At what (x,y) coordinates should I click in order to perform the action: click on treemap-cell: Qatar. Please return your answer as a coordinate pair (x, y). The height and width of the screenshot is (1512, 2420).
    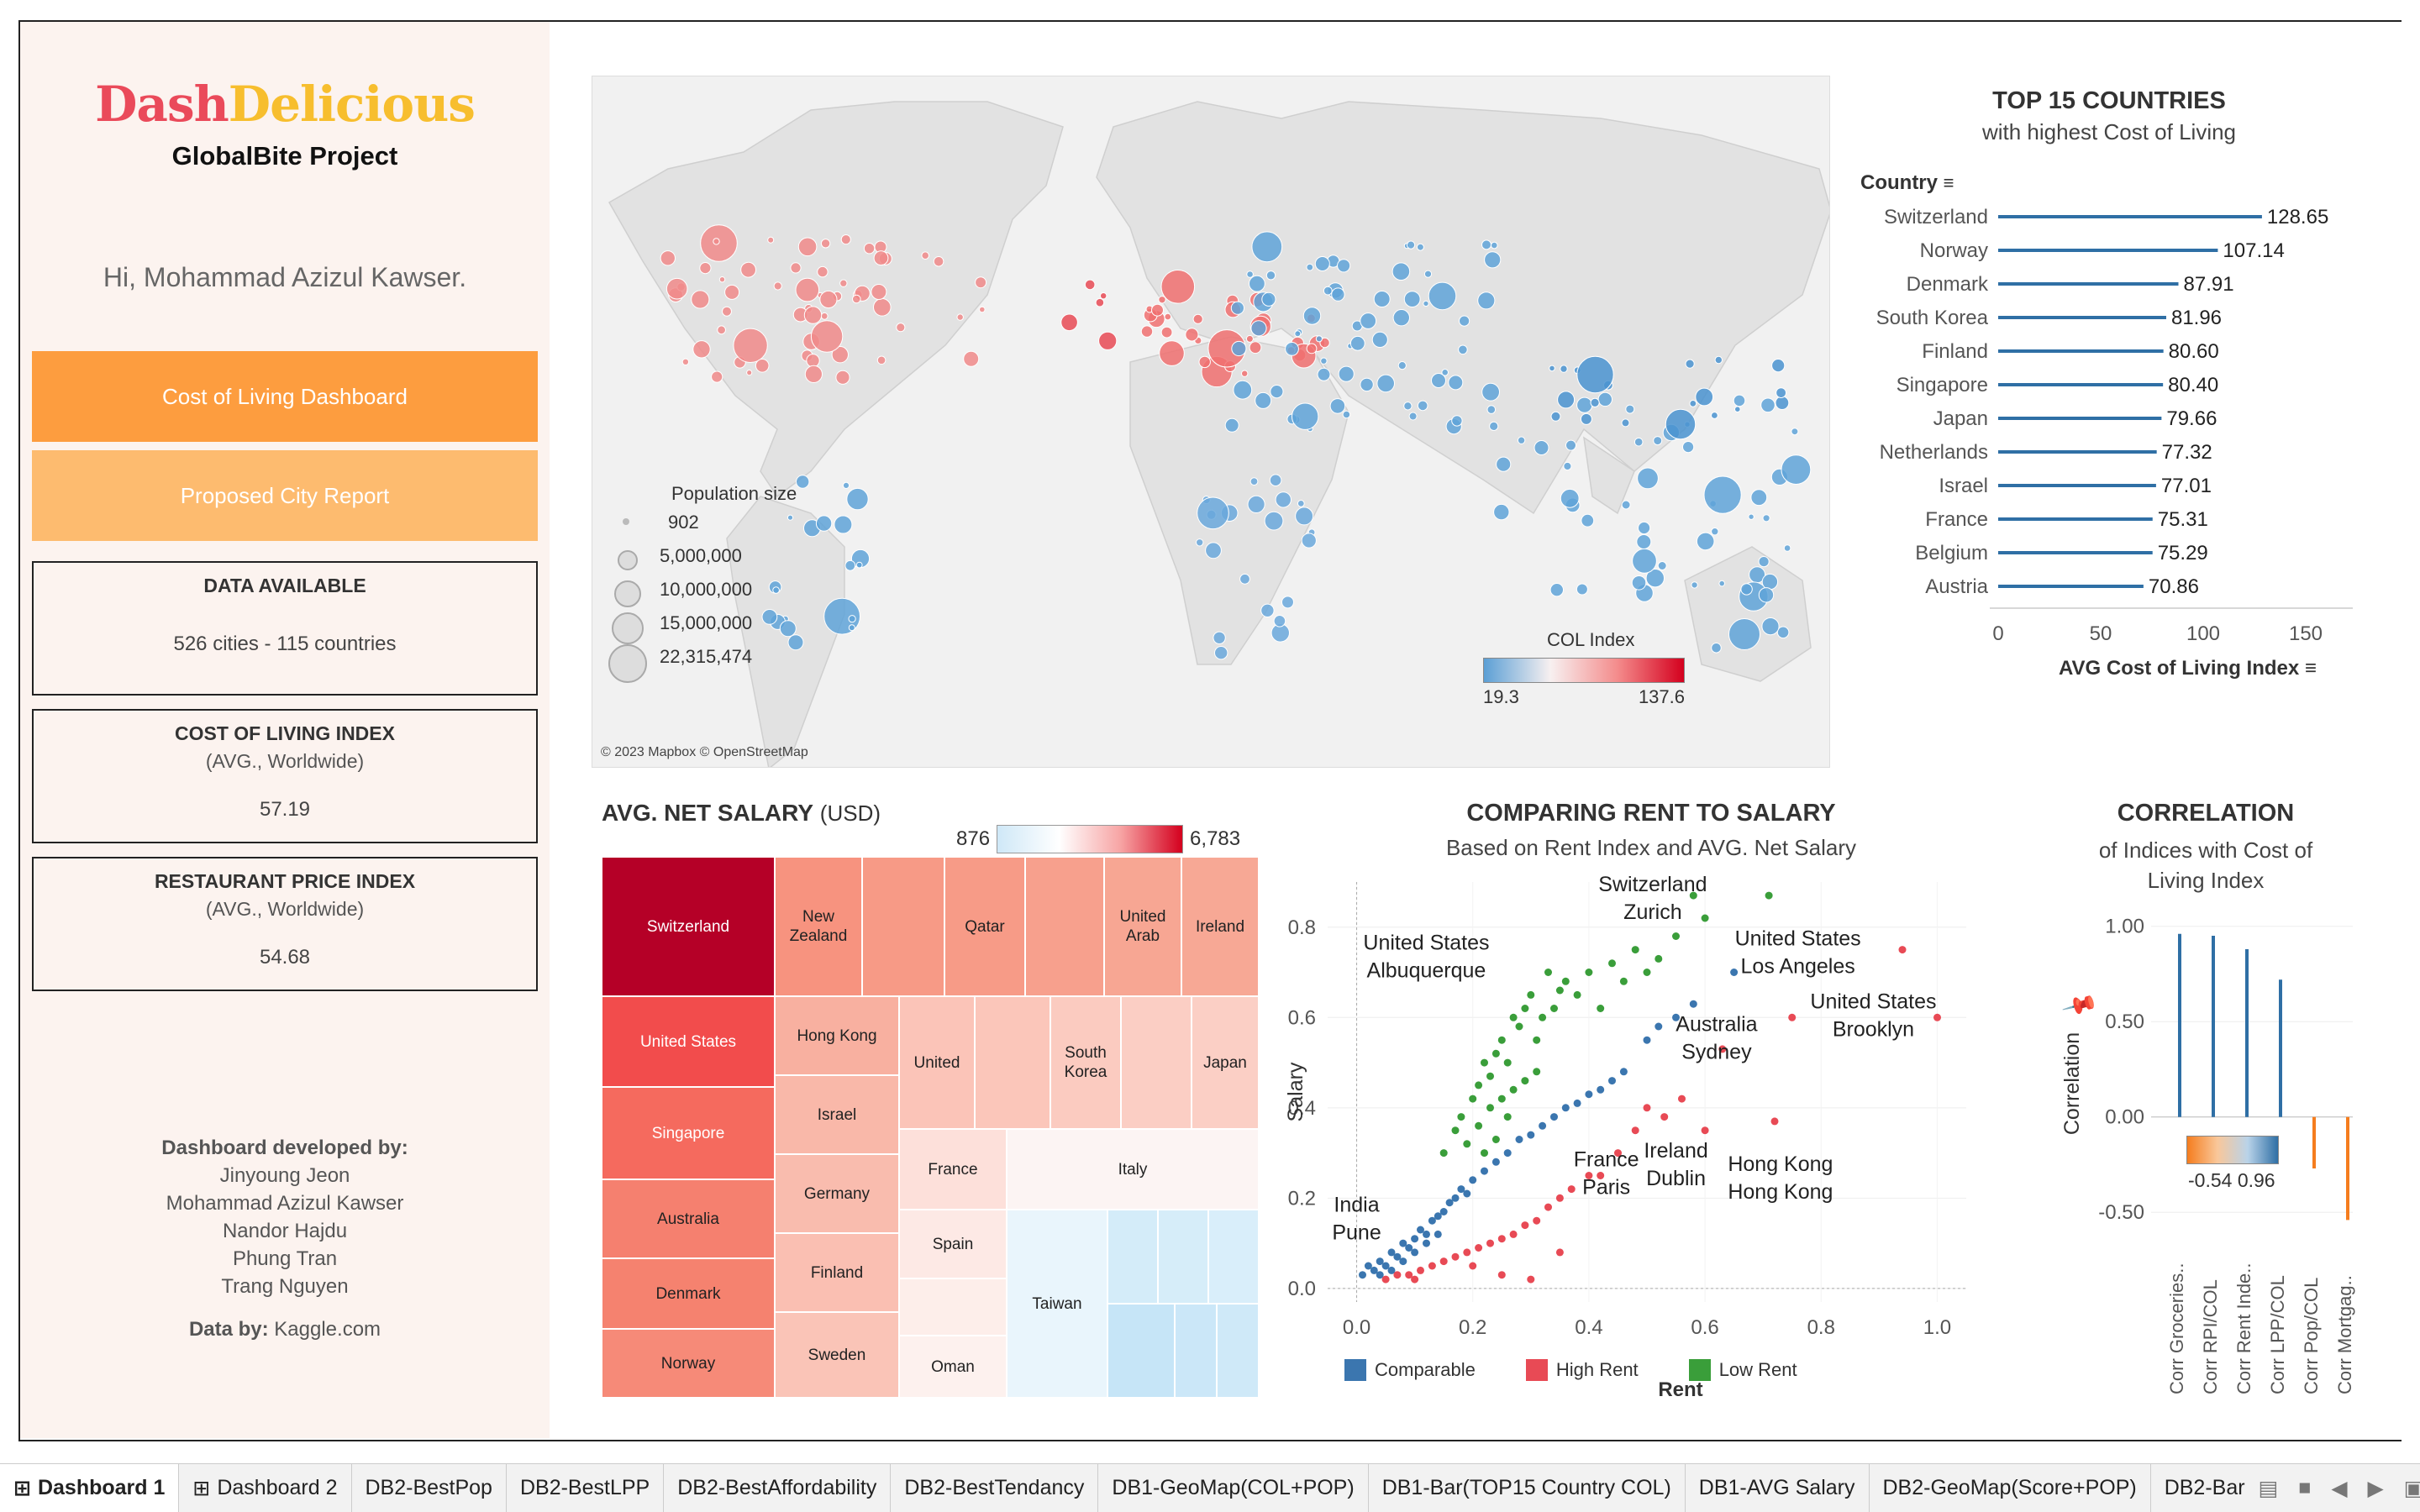
    Looking at the image, I should click on (985, 926).